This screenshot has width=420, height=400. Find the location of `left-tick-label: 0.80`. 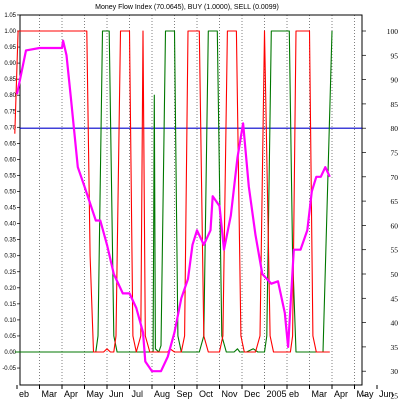

left-tick-label: 0.80 is located at coordinates (10, 96).